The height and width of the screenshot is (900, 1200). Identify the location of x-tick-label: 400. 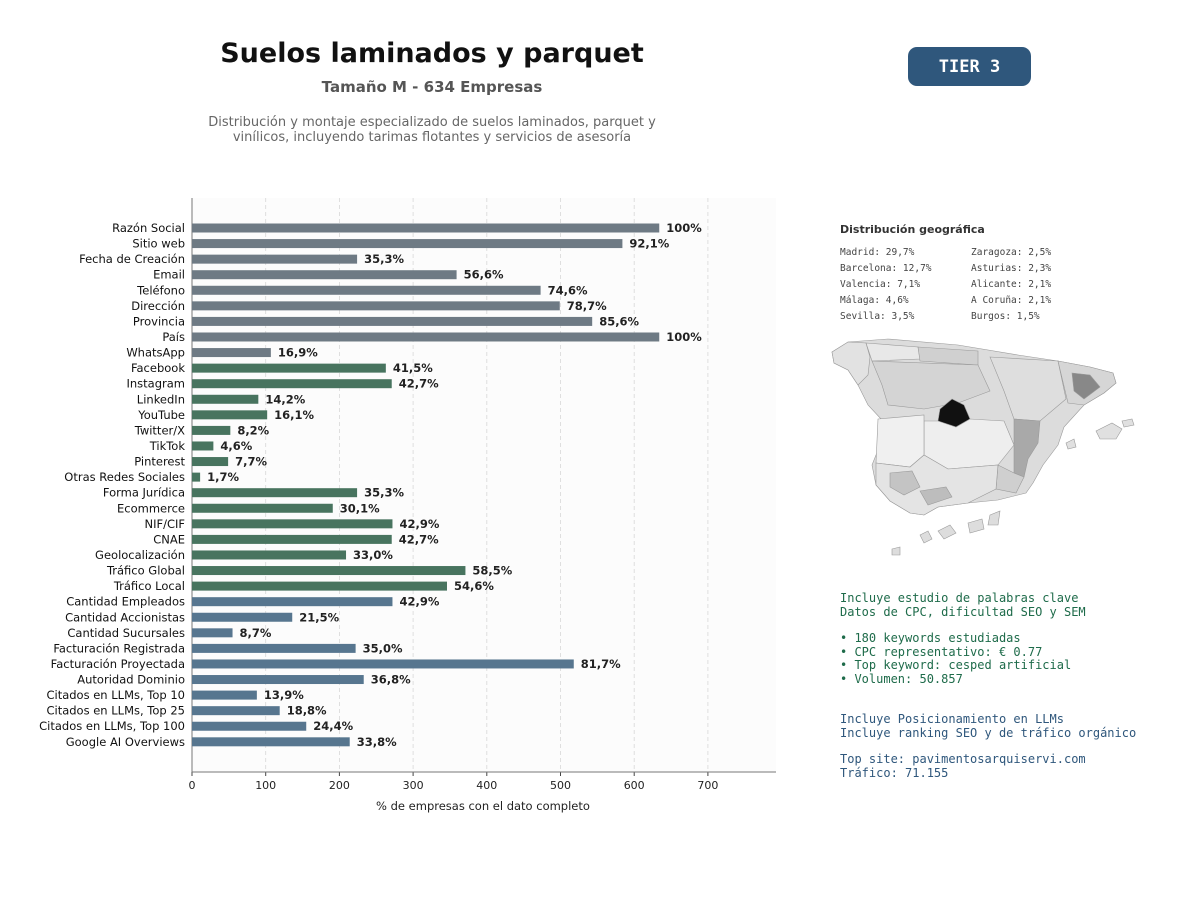
(486, 785).